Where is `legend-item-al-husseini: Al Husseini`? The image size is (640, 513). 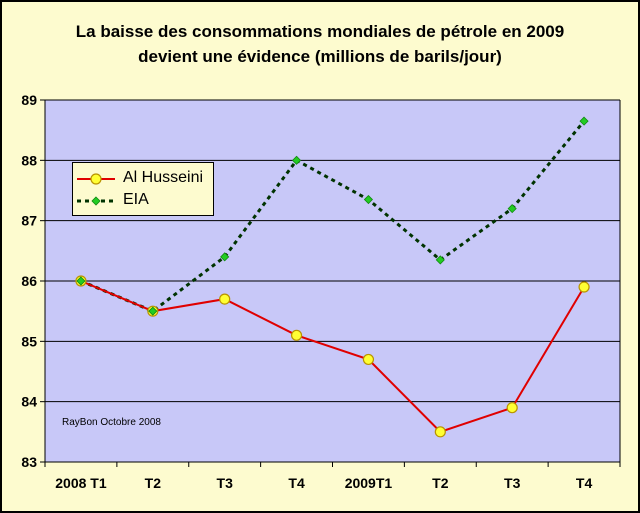
legend-item-al-husseini: Al Husseini is located at coordinates (143, 179).